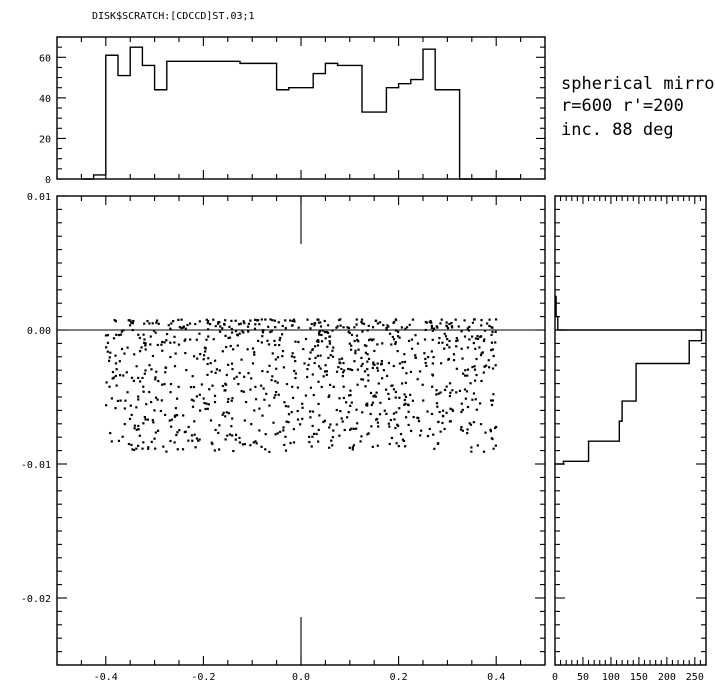 This screenshot has width=715, height=686. What do you see at coordinates (617, 130) in the screenshot?
I see `annotation-line-incidence: inc. 88 deg` at bounding box center [617, 130].